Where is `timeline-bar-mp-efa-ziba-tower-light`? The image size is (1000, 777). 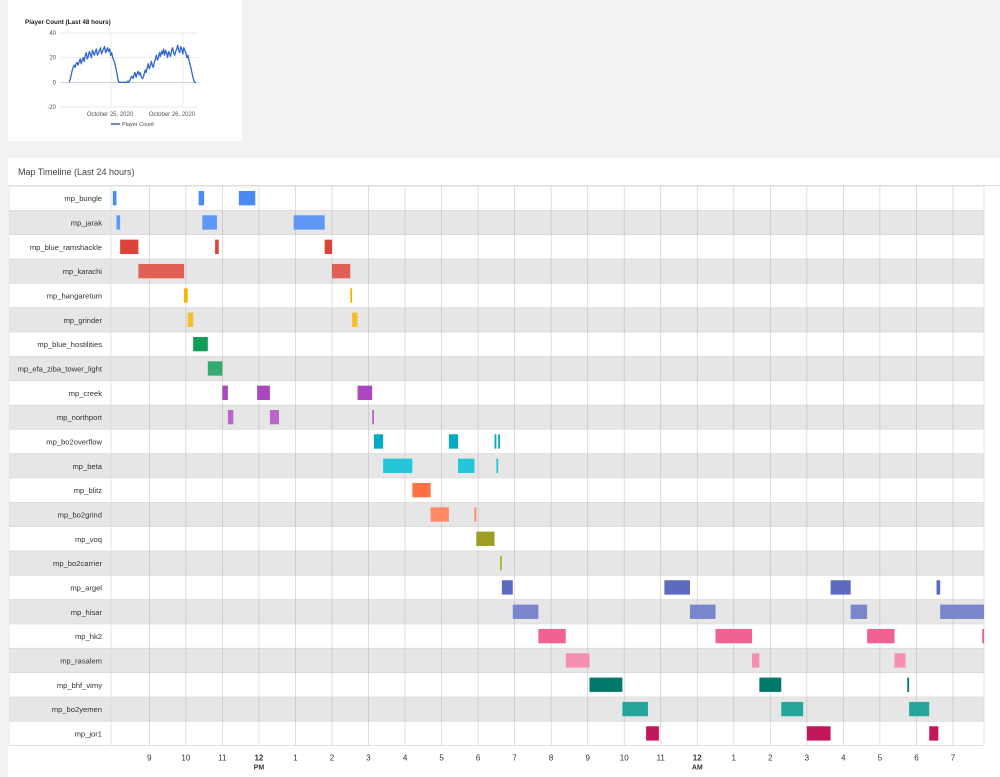 timeline-bar-mp-efa-ziba-tower-light is located at coordinates (215, 368).